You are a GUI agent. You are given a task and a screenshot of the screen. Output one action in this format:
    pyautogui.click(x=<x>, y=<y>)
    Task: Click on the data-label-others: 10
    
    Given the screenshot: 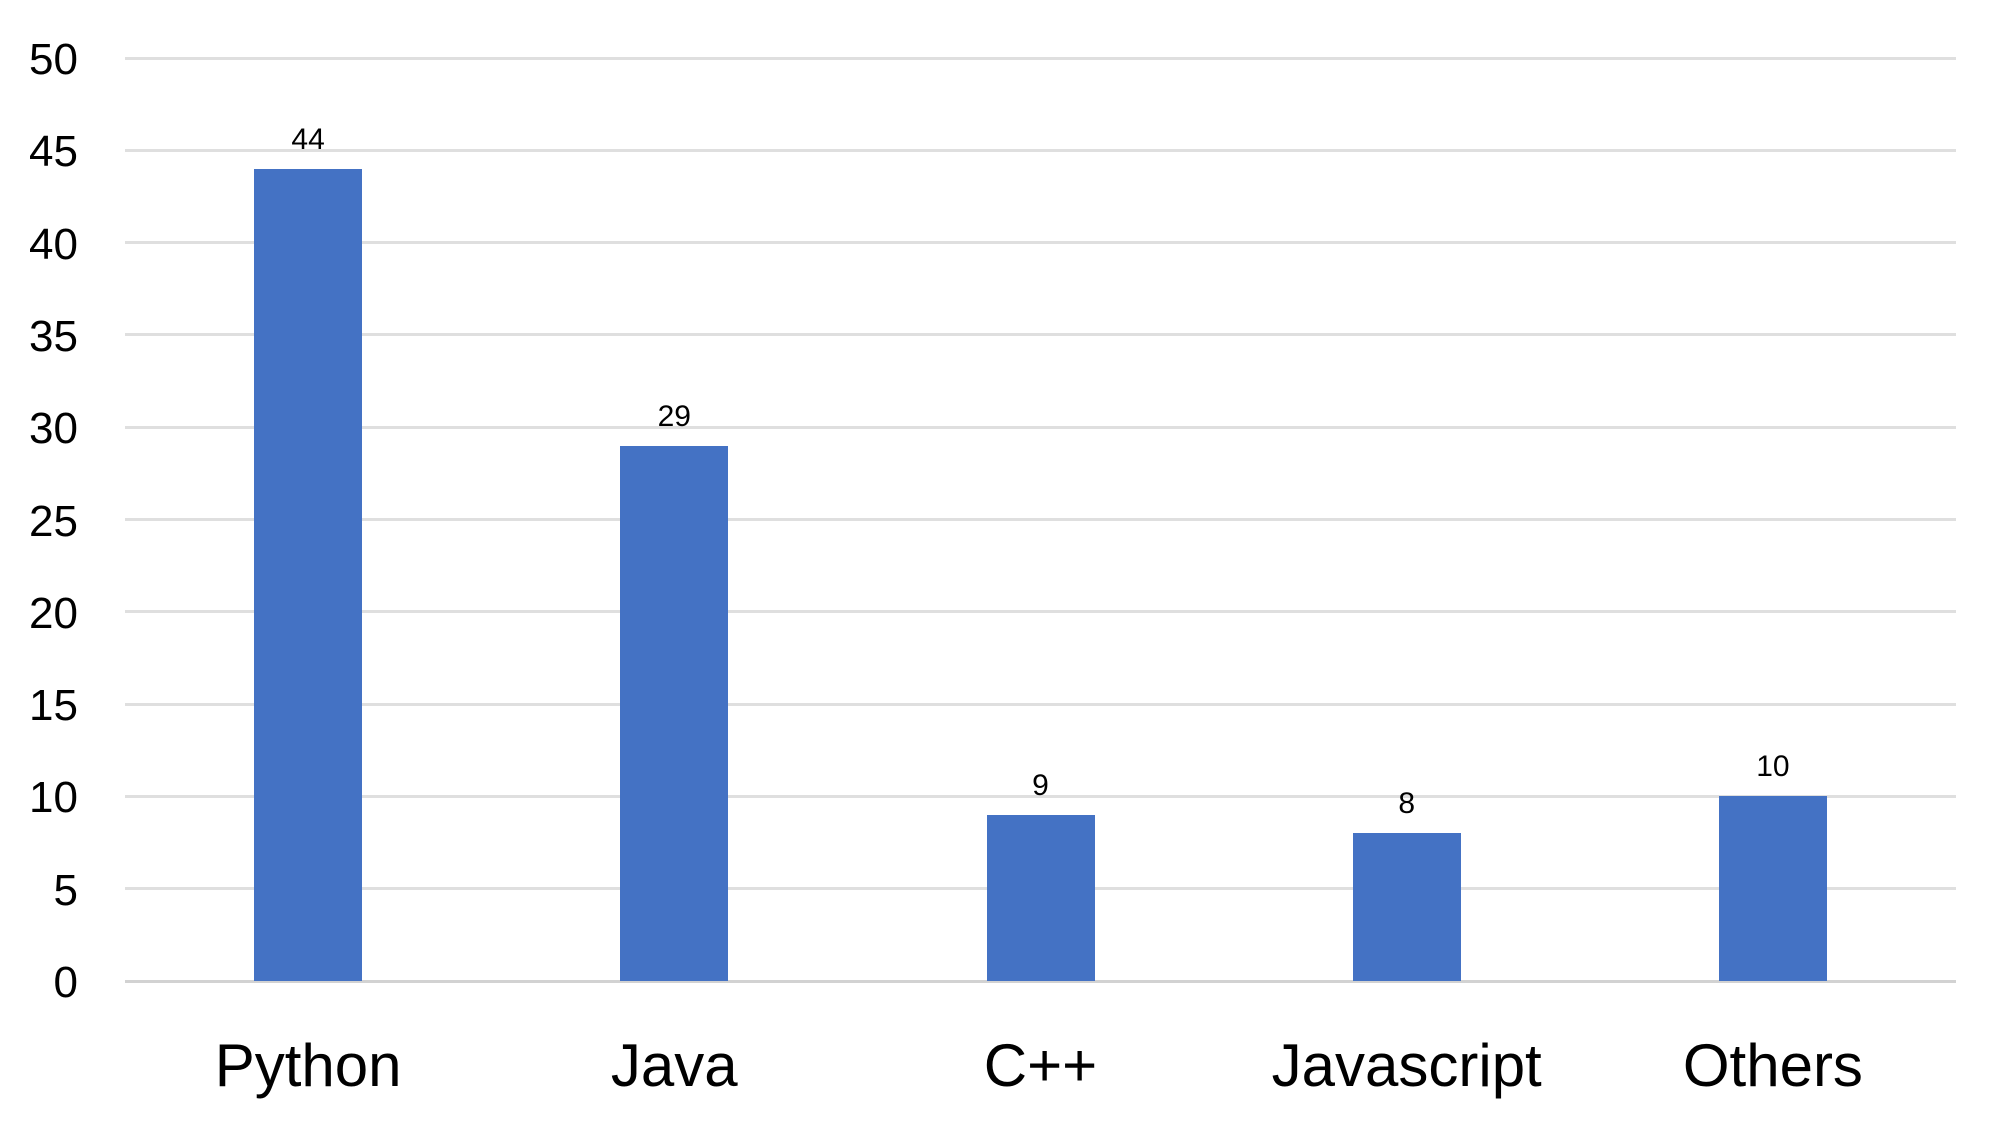 What is the action you would take?
    pyautogui.click(x=1773, y=767)
    